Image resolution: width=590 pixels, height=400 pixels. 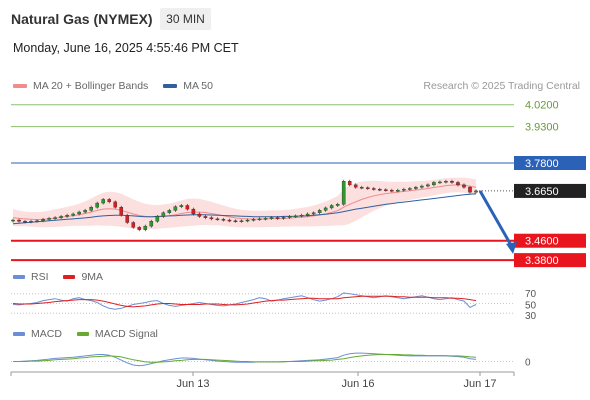 I want to click on rsi-line, so click(x=244, y=301).